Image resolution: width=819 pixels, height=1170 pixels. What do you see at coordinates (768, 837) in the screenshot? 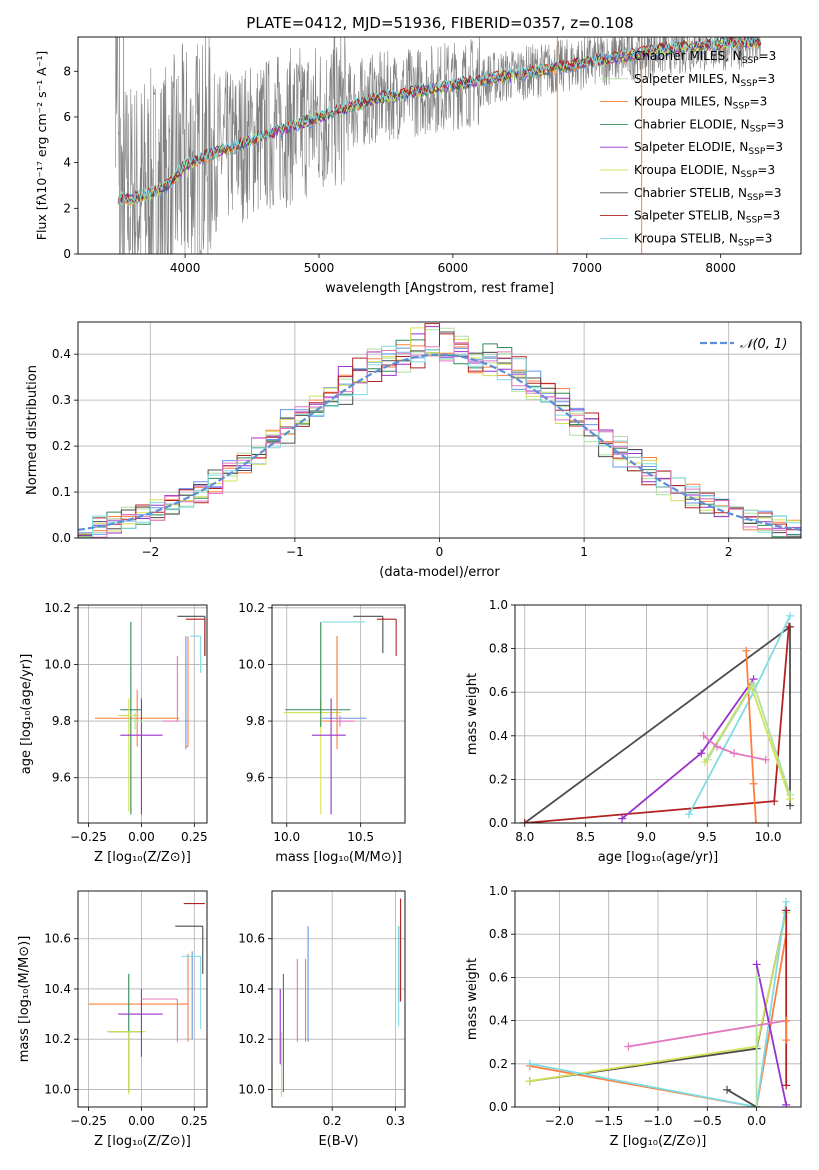
I see `x-tick-label: 10.0` at bounding box center [768, 837].